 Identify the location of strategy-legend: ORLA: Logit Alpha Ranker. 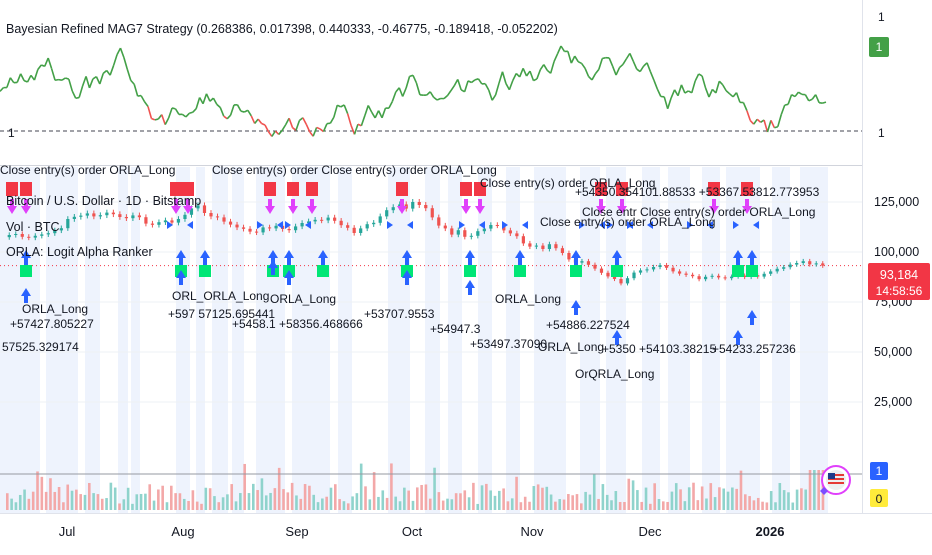
(79, 252).